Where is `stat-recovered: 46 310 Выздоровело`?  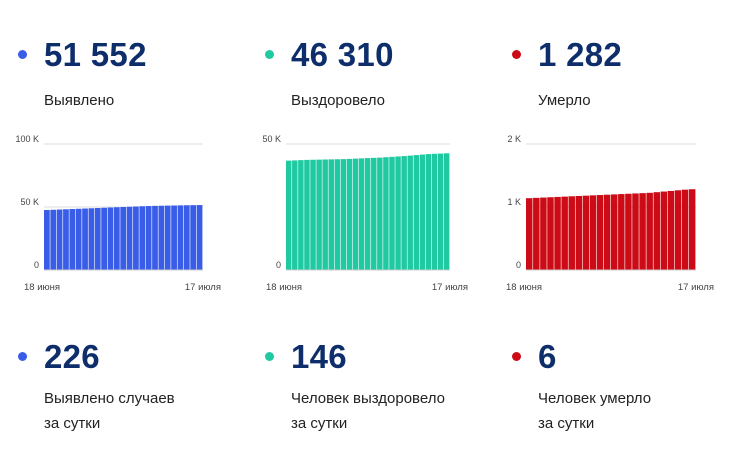
stat-recovered: 46 310 Выздоровело is located at coordinates (375, 76).